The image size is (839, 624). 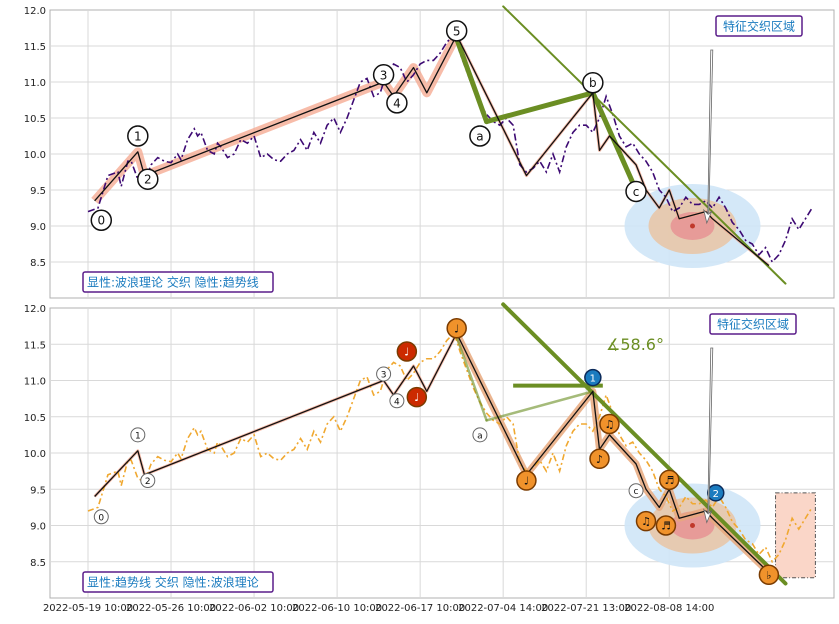 I want to click on bottom-y-tick-label: 10.0, so click(x=35, y=454).